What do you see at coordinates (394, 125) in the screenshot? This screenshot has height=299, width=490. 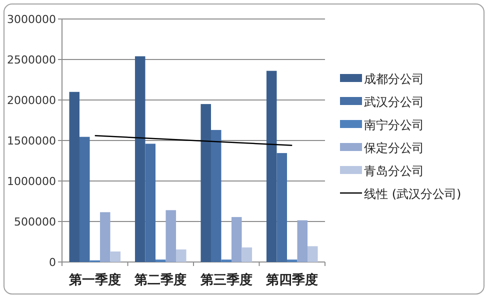 I see `legend-label: 南宁分公司` at bounding box center [394, 125].